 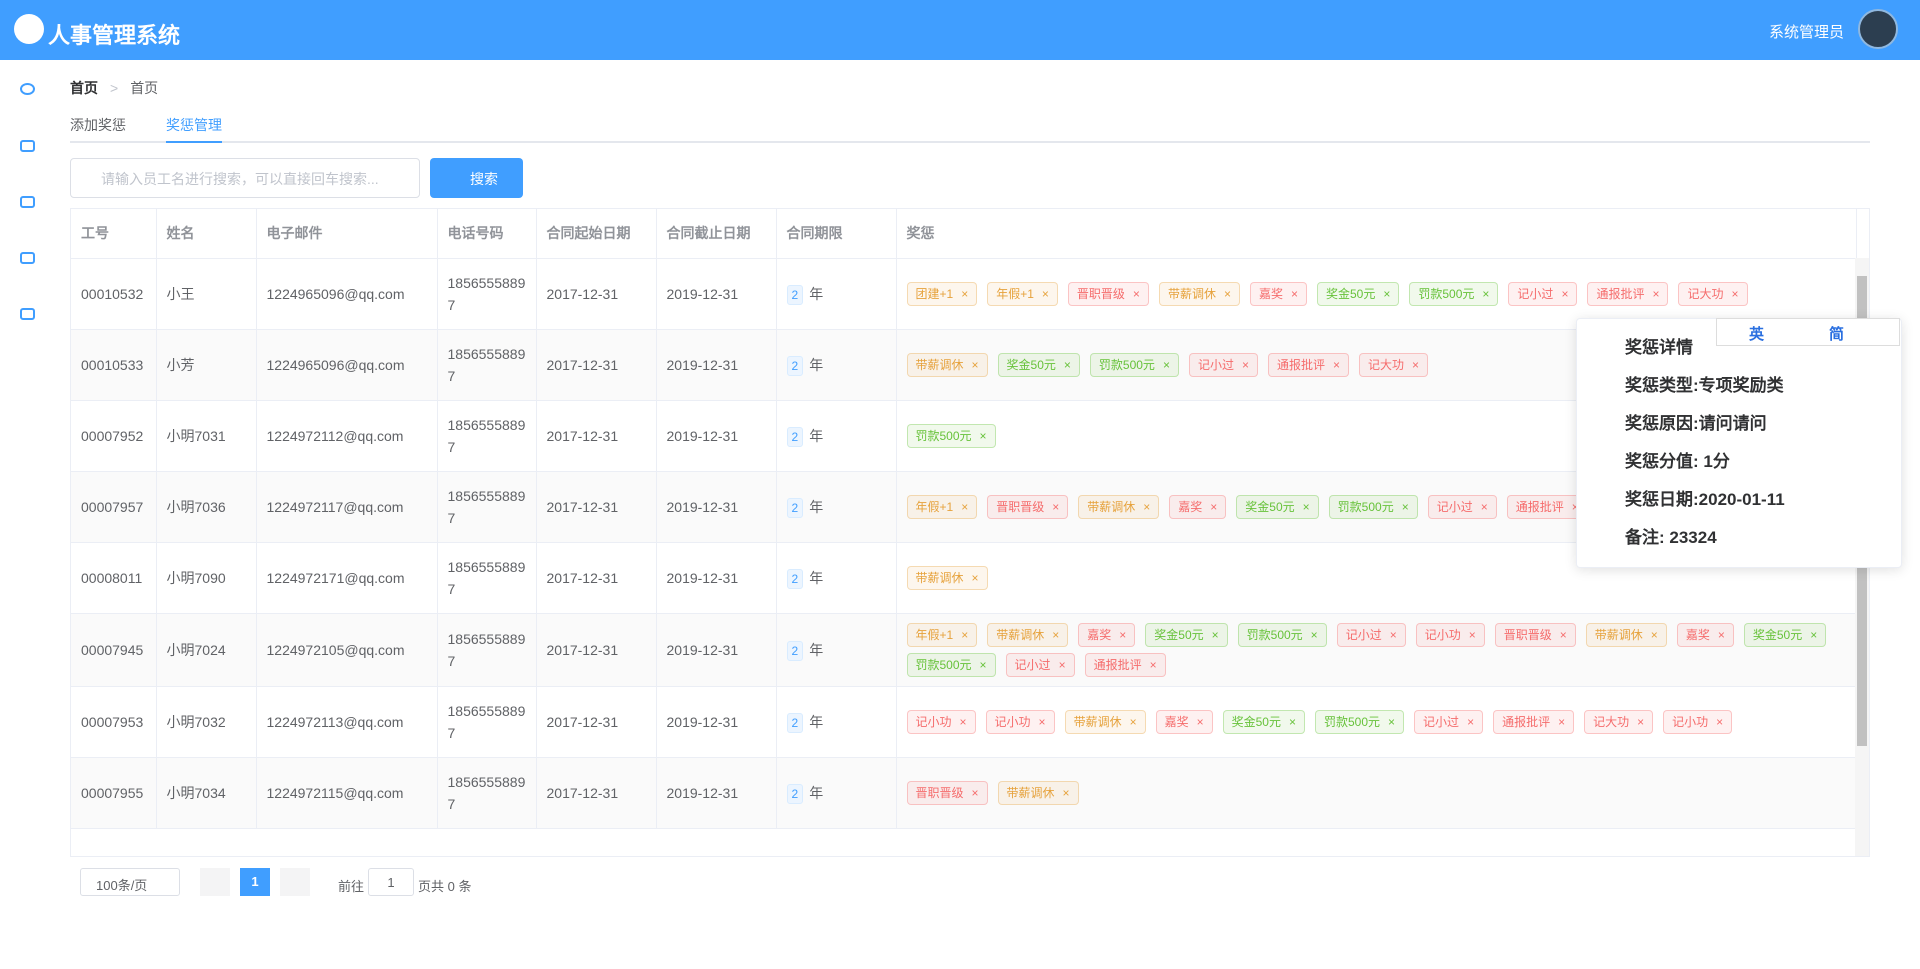 I want to click on ime-lang: 英, so click(x=1757, y=334).